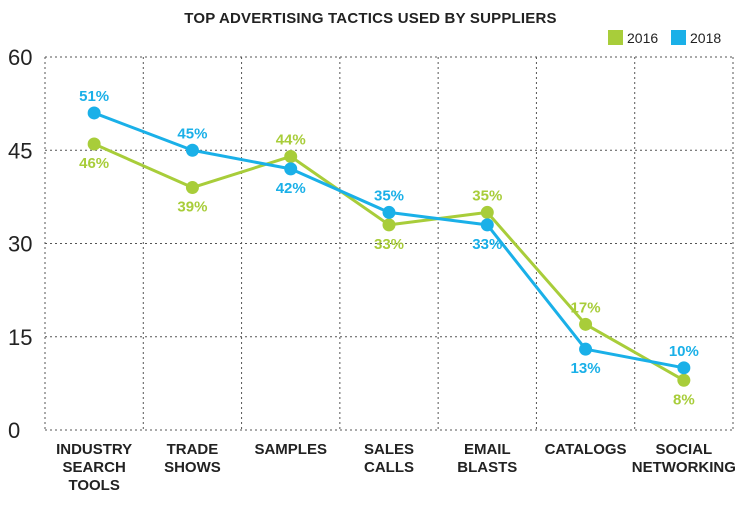  What do you see at coordinates (192, 207) in the screenshot?
I see `data-label-2016: 39%` at bounding box center [192, 207].